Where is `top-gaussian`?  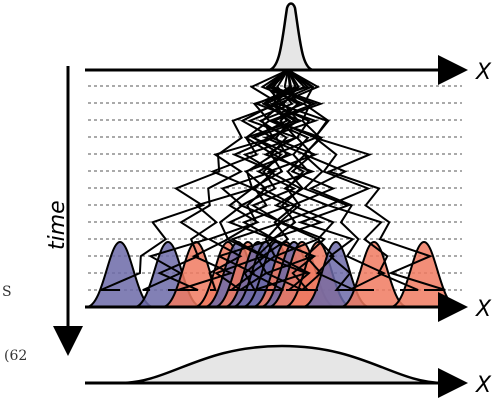
top-gaussian is located at coordinates (291, 37).